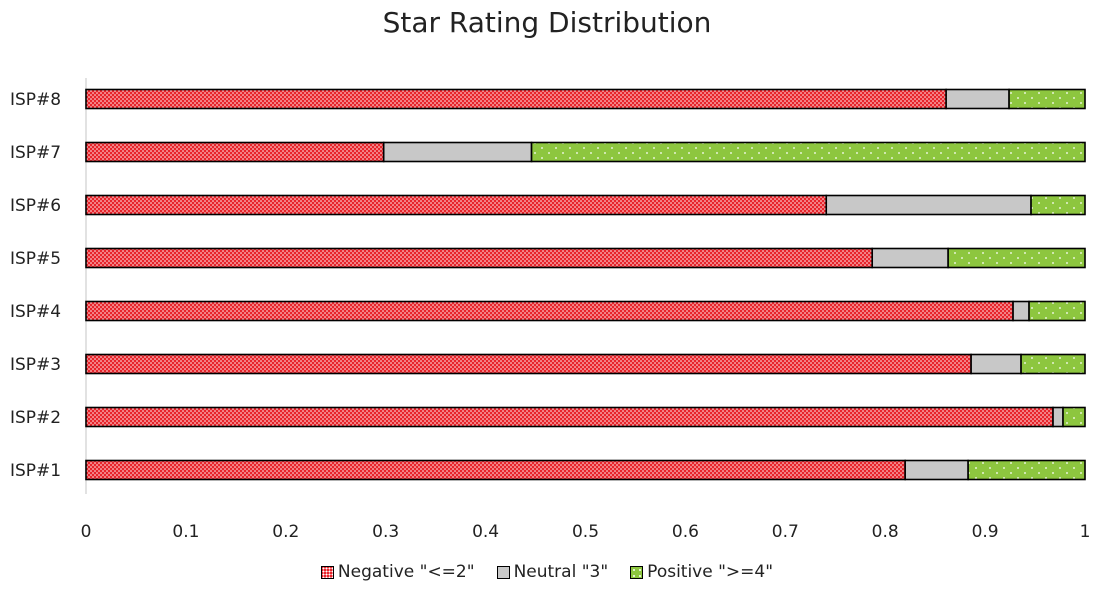 This screenshot has width=1094, height=596. I want to click on legend-item: Positive ">=4", so click(701, 572).